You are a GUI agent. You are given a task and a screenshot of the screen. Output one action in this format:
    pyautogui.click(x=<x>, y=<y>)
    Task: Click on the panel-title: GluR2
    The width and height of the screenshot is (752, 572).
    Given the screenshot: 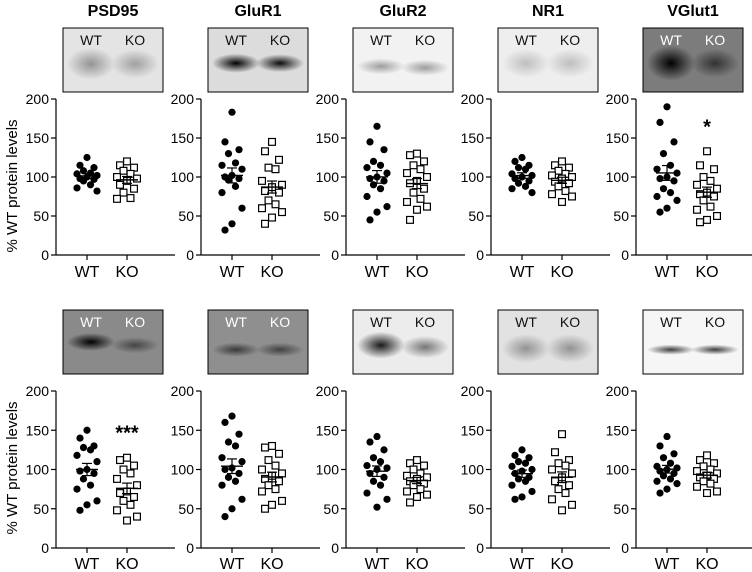 What is the action you would take?
    pyautogui.click(x=402, y=11)
    